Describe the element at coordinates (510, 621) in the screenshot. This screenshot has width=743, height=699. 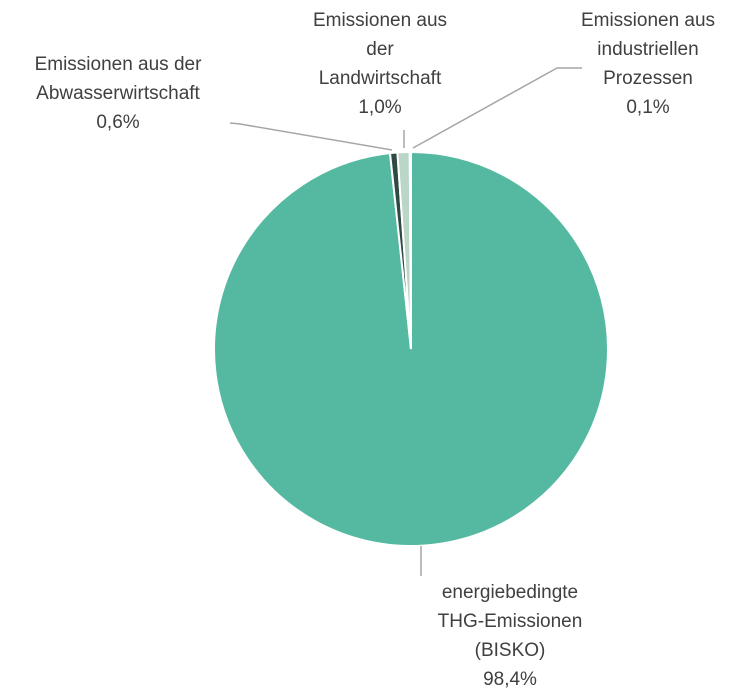
I see `category-label: energiebedingte THG-Emissionen (BISKO)` at that location.